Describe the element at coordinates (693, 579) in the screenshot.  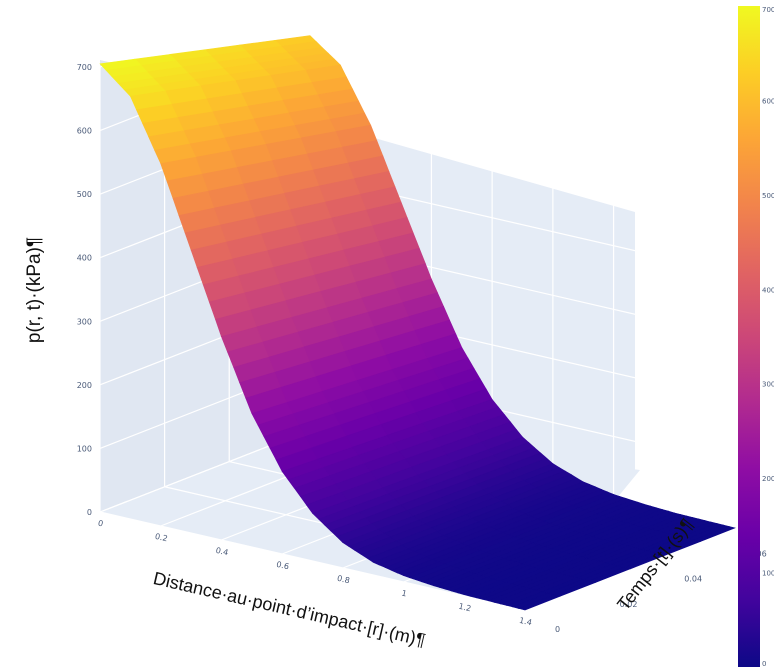
I see `y-tick-label: 0.04` at that location.